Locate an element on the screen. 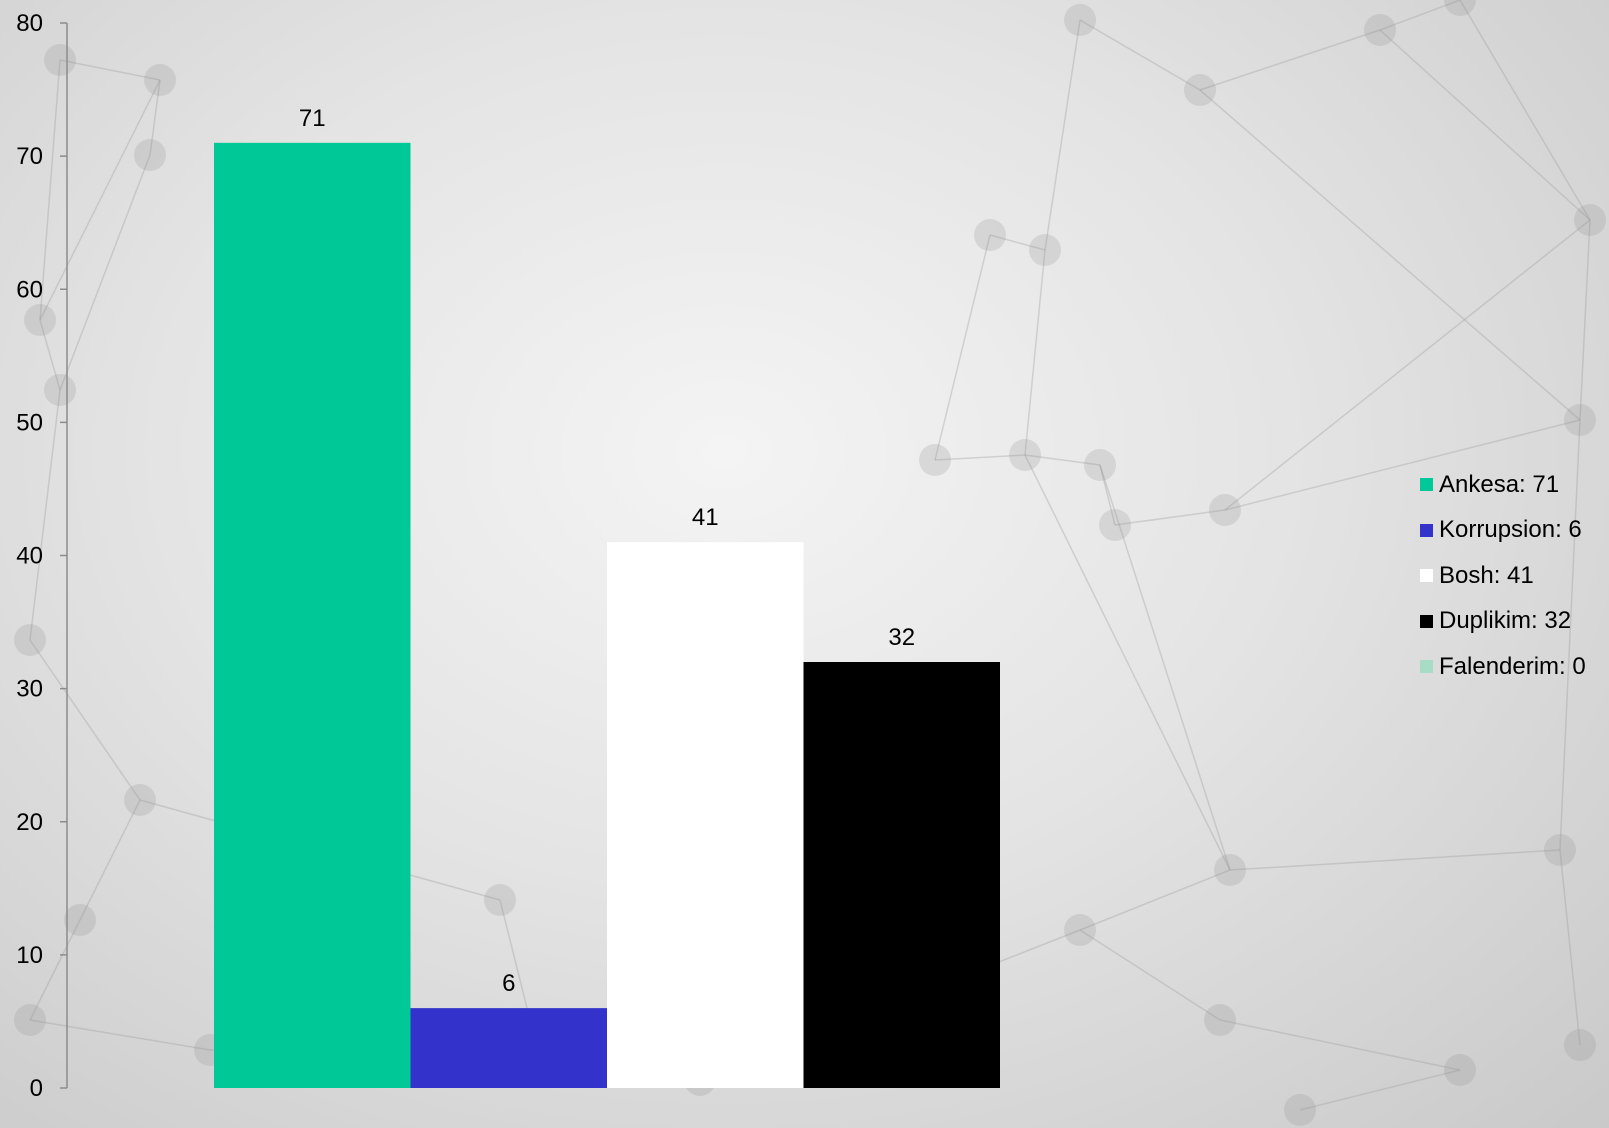  bar-bosh is located at coordinates (705, 815).